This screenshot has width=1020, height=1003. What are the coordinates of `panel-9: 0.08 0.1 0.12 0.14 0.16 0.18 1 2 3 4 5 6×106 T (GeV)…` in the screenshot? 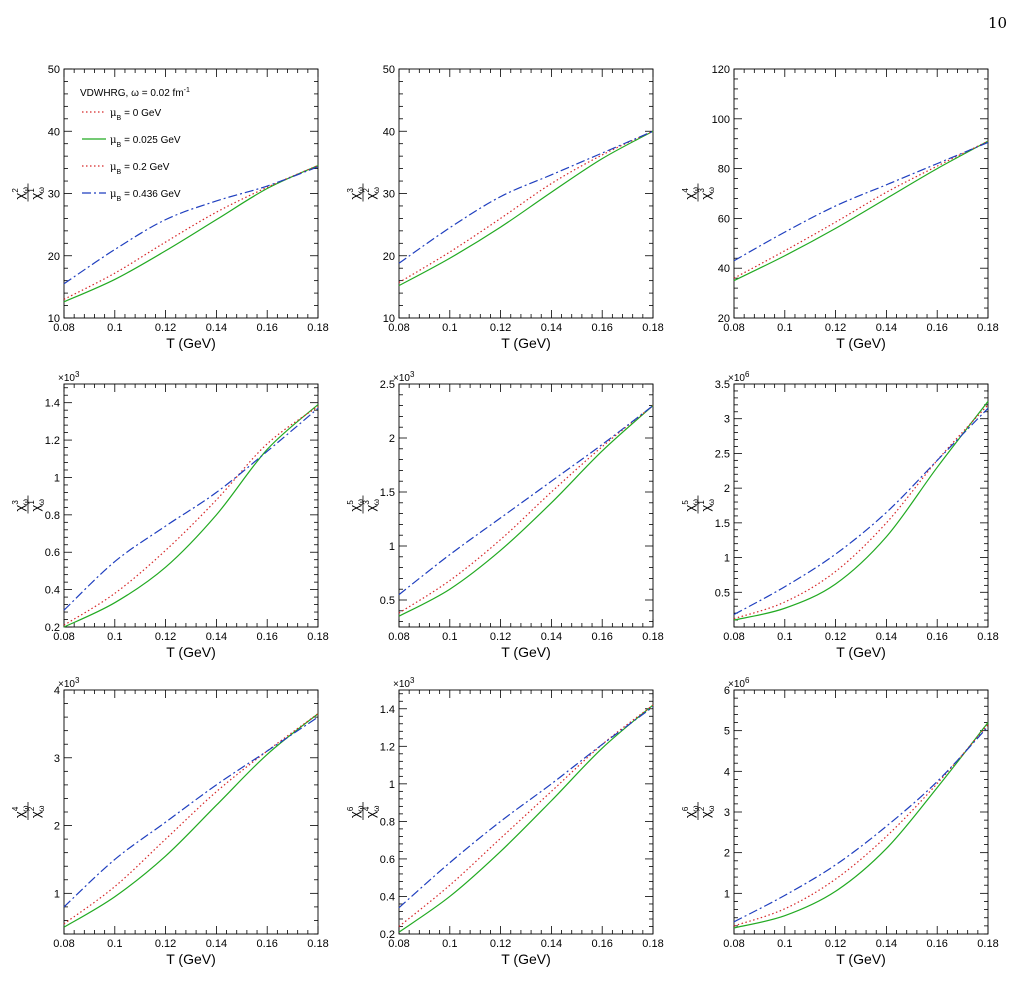 It's located at (840, 821).